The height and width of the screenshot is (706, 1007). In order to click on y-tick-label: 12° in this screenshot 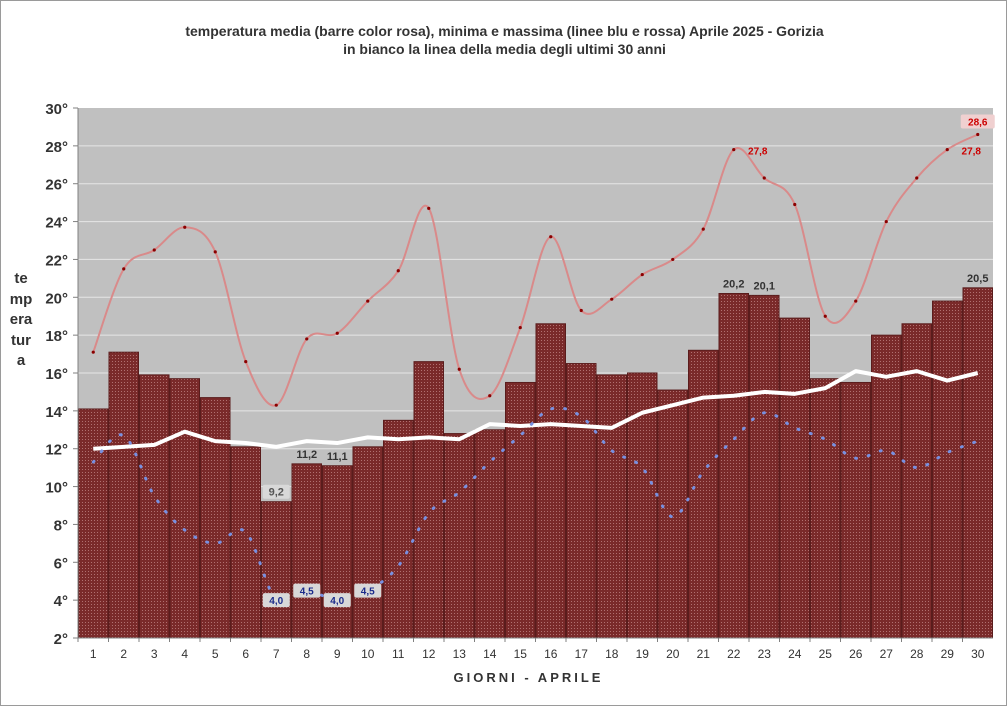, I will do `click(56, 450)`.